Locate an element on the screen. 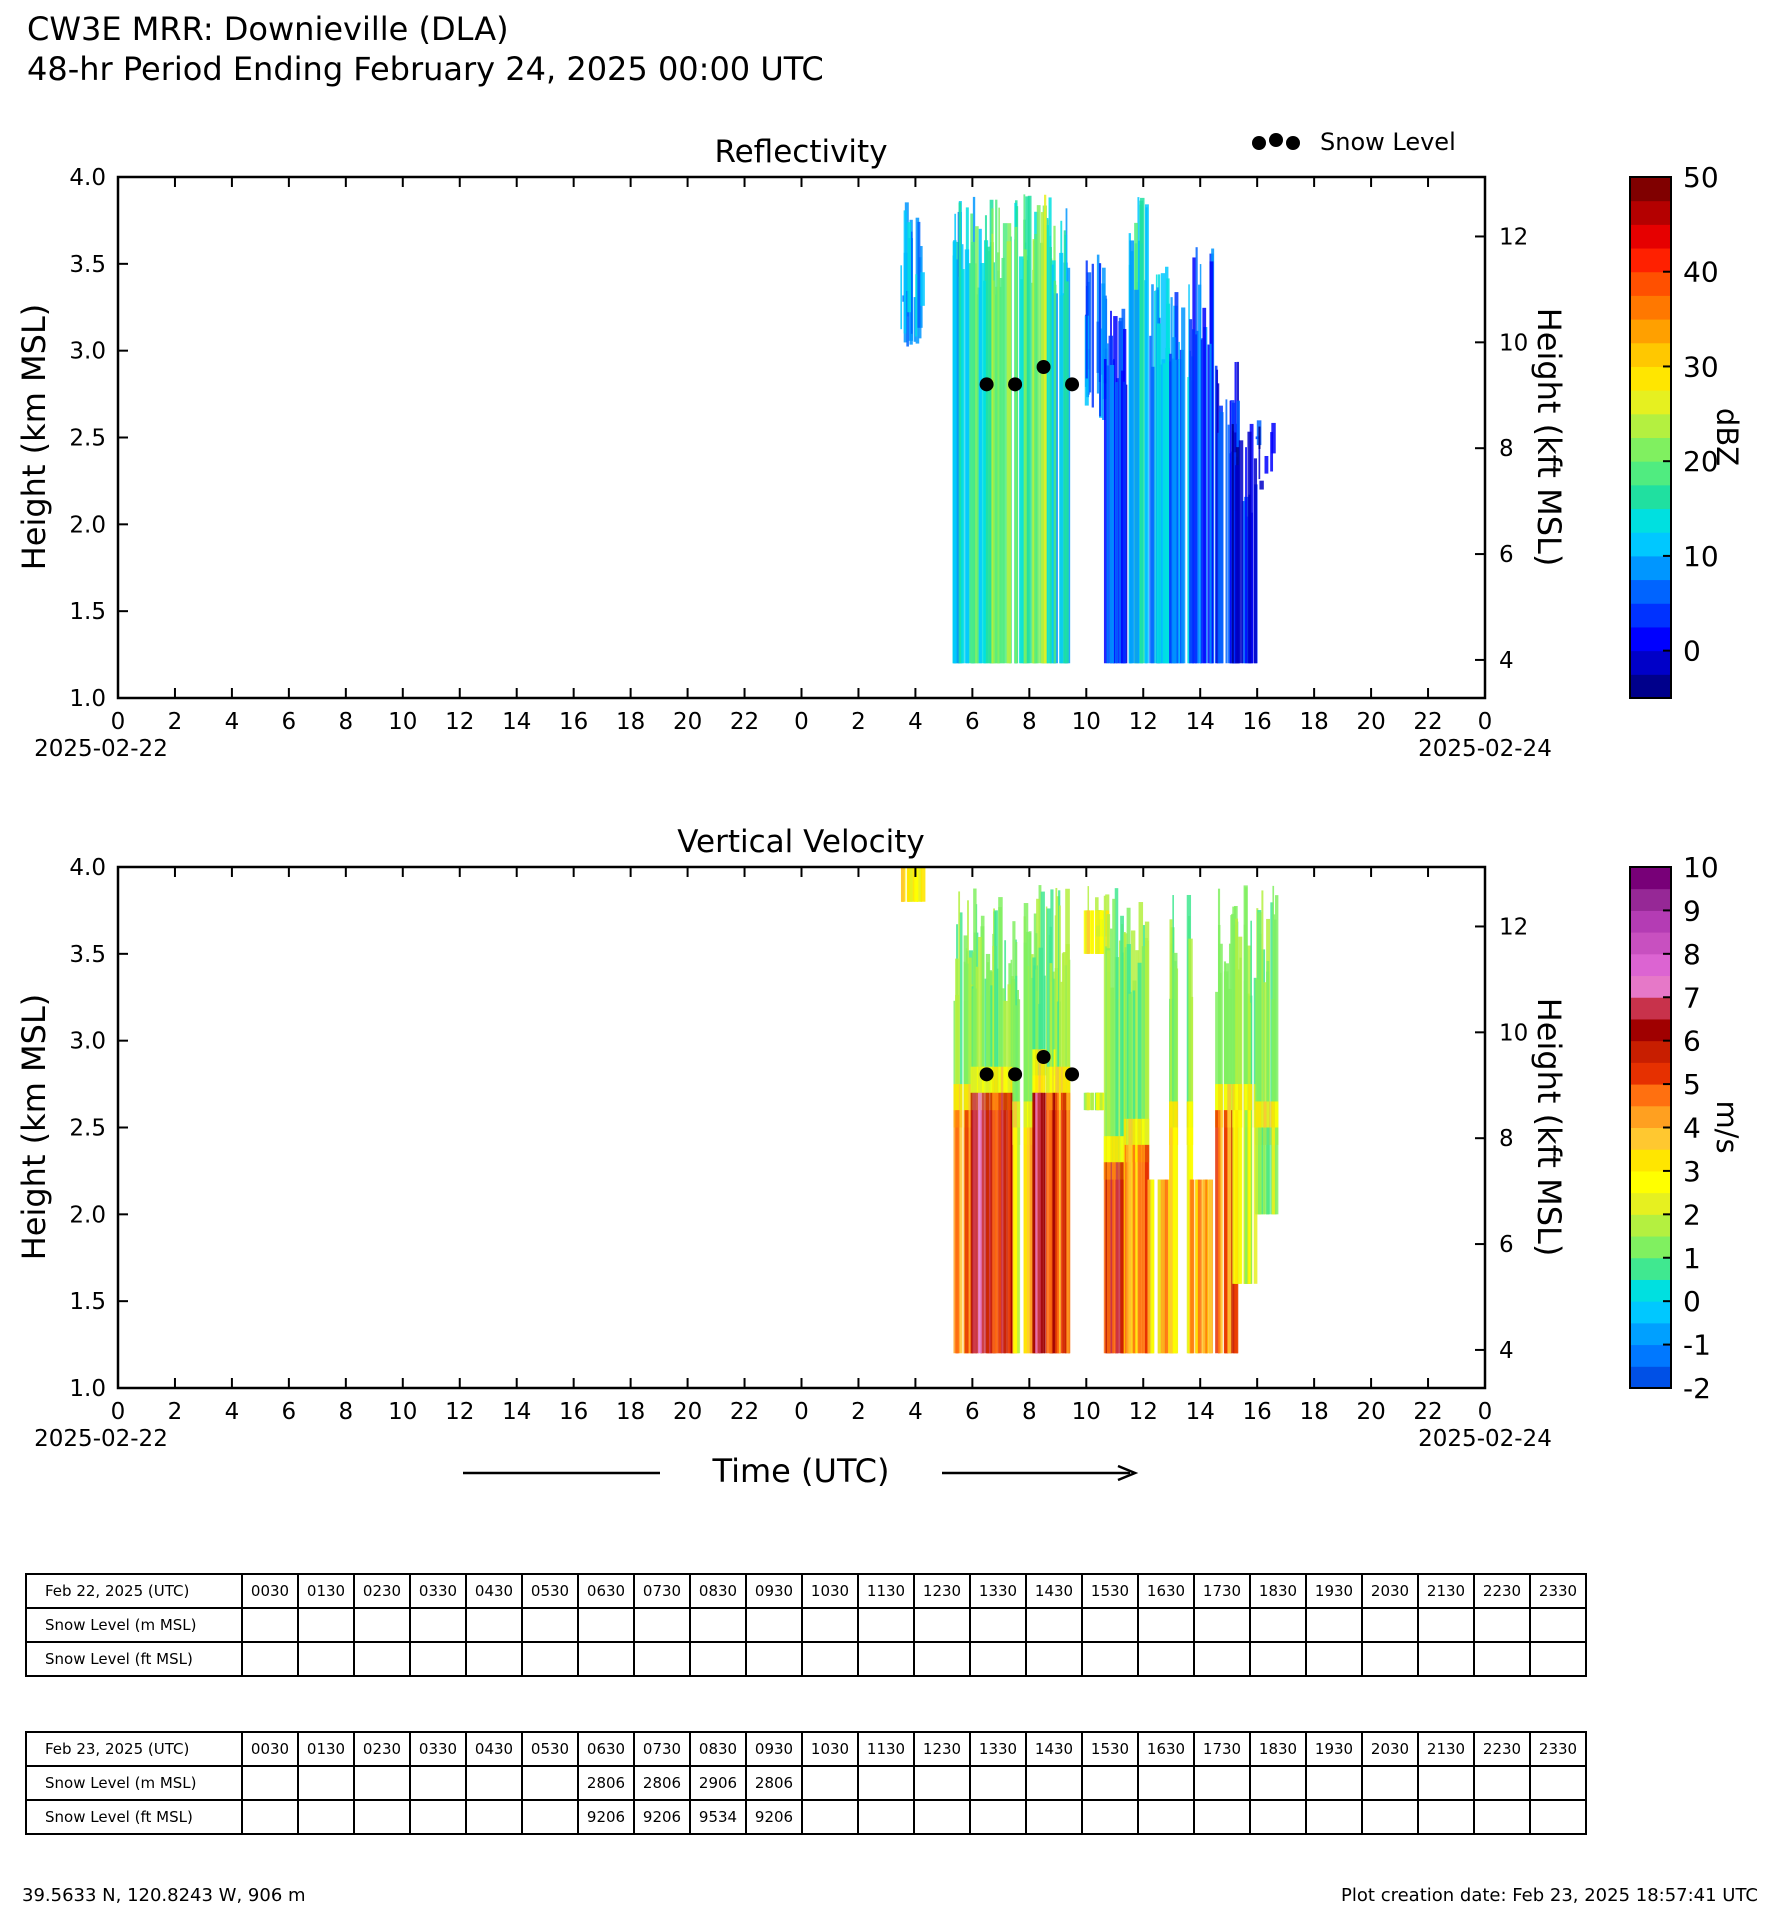 The width and height of the screenshot is (1770, 1917). x-tick-label: 16 is located at coordinates (1257, 722).